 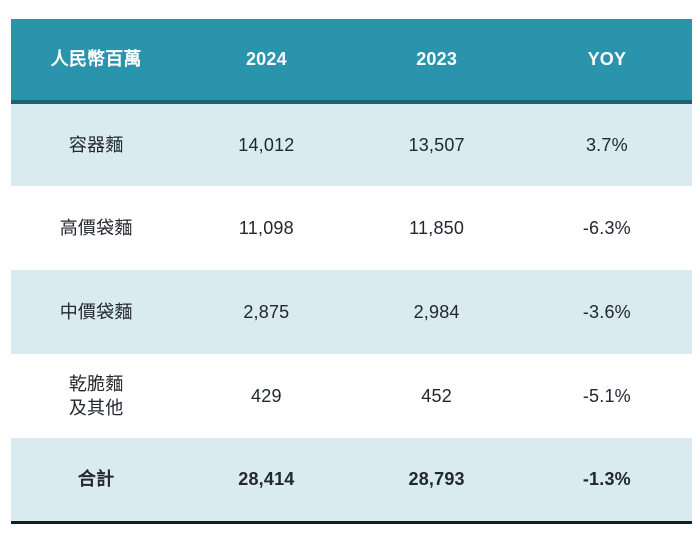 What do you see at coordinates (96, 61) in the screenshot?
I see `header-metric: 人民幣百萬` at bounding box center [96, 61].